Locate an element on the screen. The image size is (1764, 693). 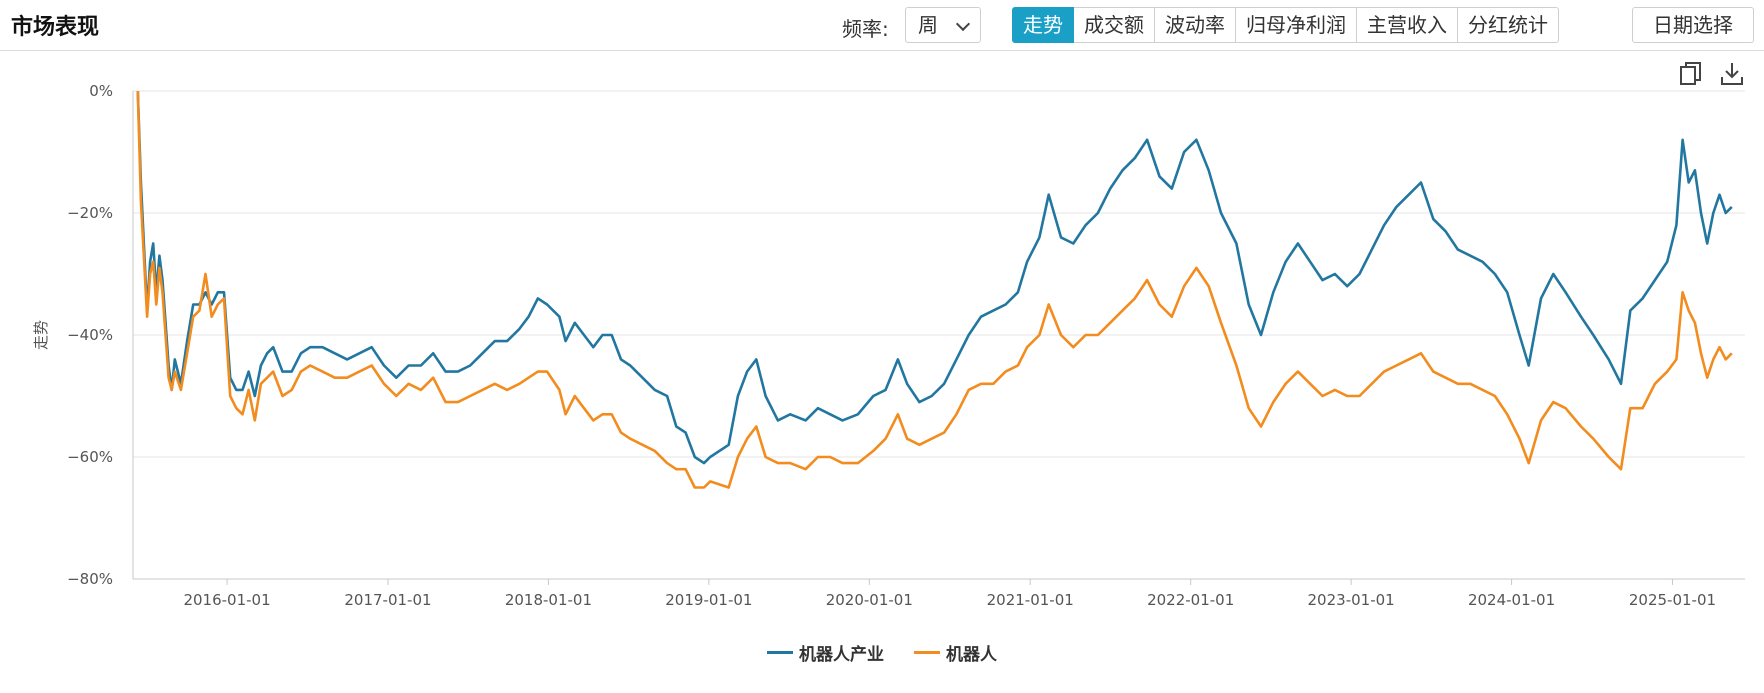
legend-item-industry: 机器人产业 is located at coordinates (825, 652).